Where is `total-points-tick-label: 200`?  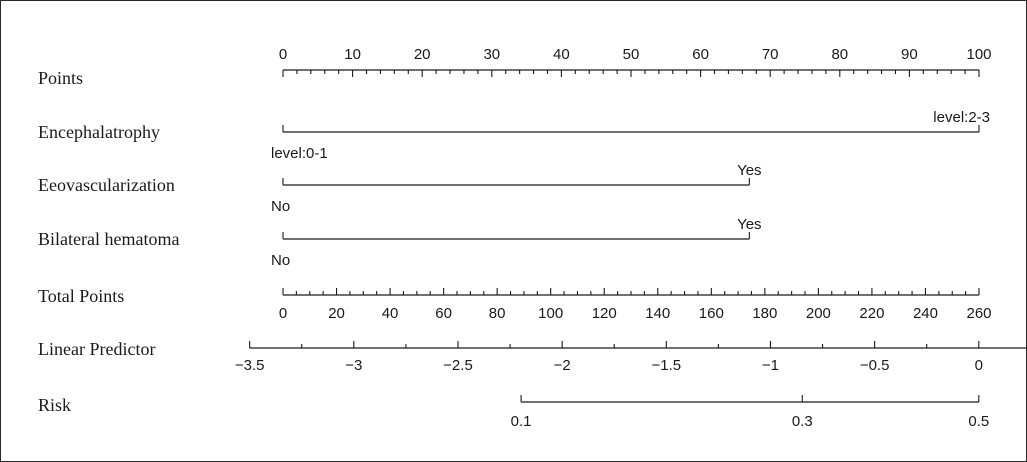 total-points-tick-label: 200 is located at coordinates (818, 313).